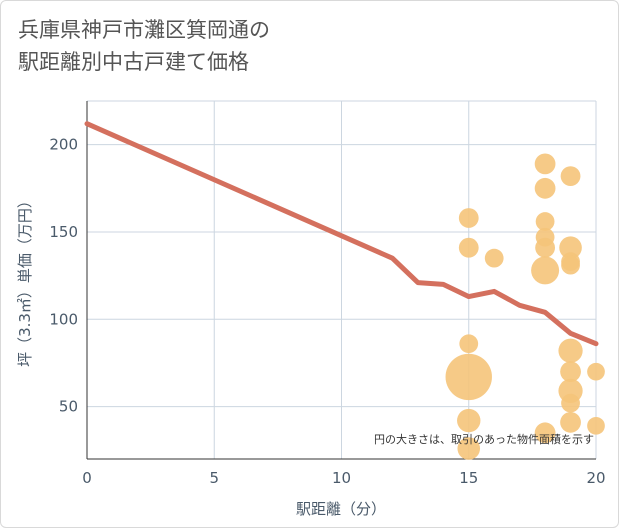 This screenshot has width=621, height=530. I want to click on y-tick-label: 100, so click(63, 319).